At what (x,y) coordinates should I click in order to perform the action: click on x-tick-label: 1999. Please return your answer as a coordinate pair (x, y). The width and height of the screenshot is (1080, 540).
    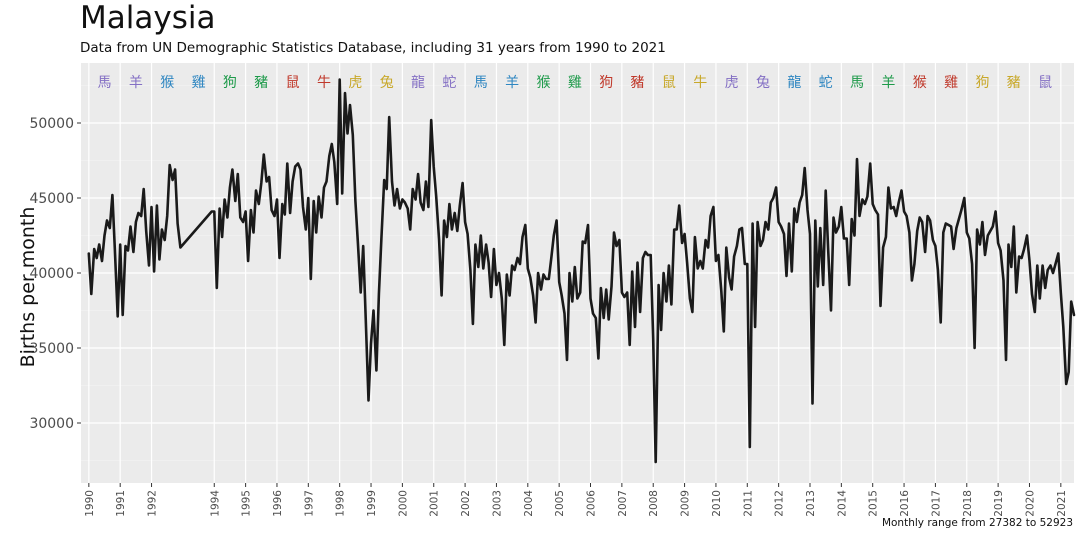
    Looking at the image, I should click on (372, 503).